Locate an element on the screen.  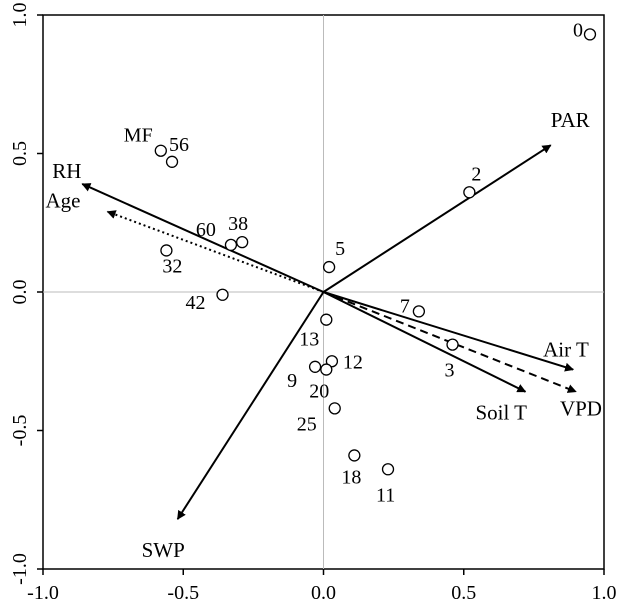
vector-label: Age is located at coordinates (63, 201).